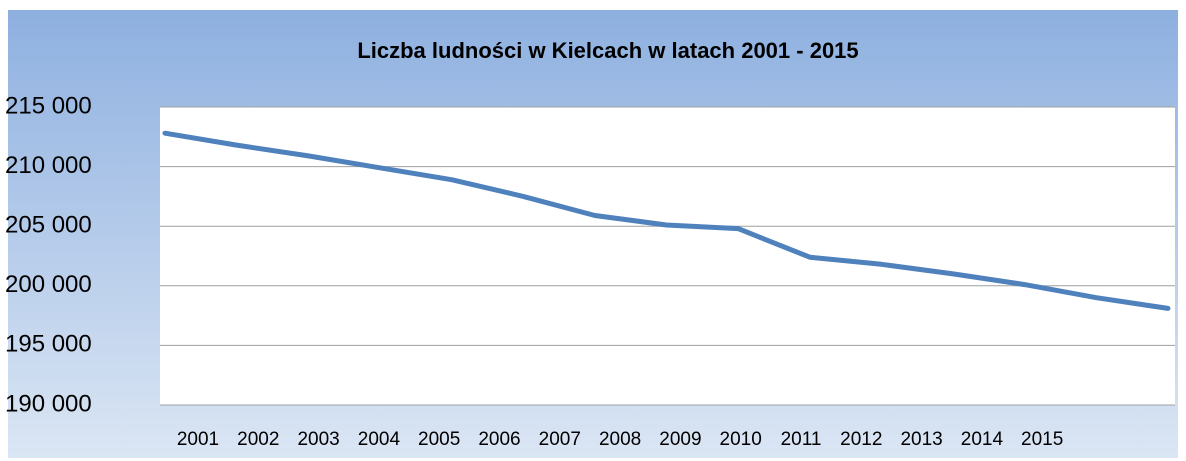 The image size is (1186, 461). What do you see at coordinates (48, 165) in the screenshot?
I see `y-tick-label: 210 000` at bounding box center [48, 165].